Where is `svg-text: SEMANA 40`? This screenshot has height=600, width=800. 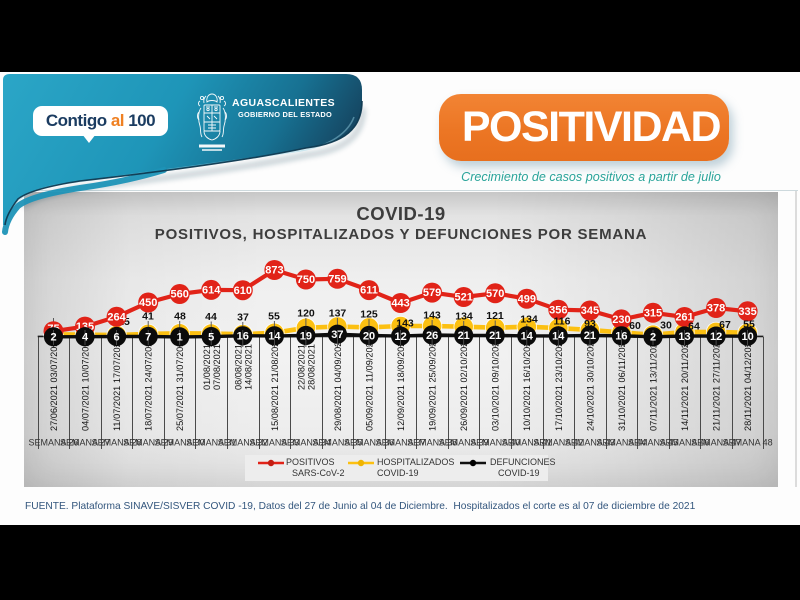
svg-text: SEMANA 40 is located at coordinates (495, 443).